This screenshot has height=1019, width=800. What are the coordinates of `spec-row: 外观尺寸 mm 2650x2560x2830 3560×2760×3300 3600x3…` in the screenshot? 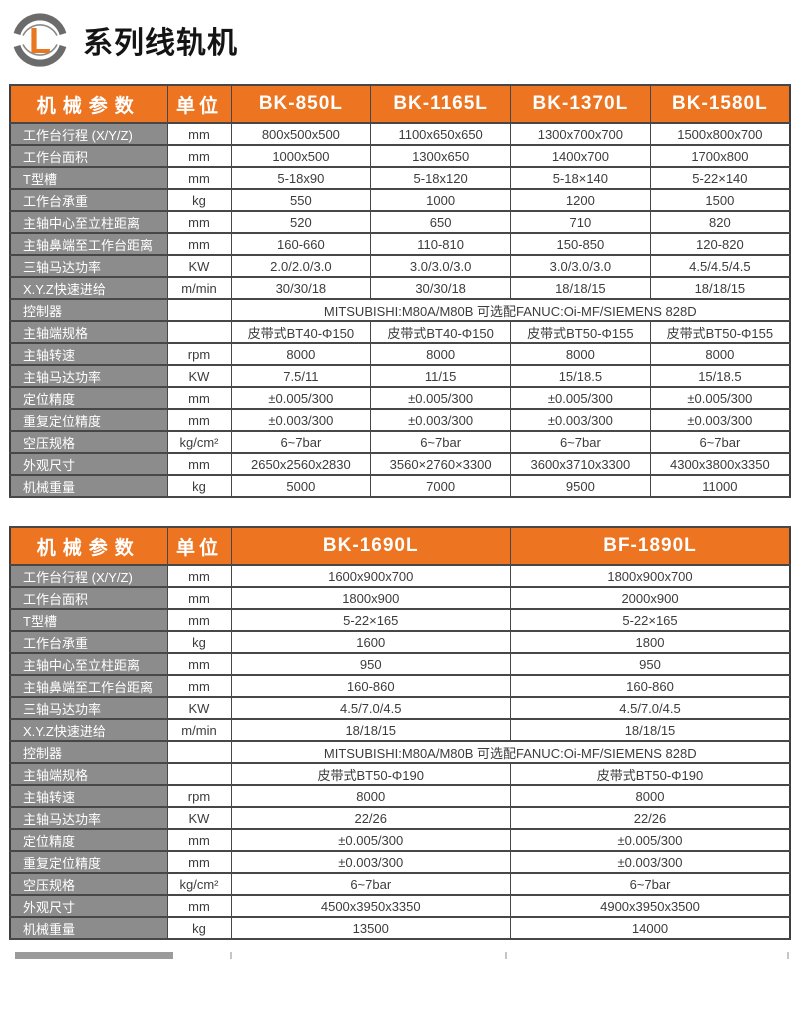 It's located at (400, 464).